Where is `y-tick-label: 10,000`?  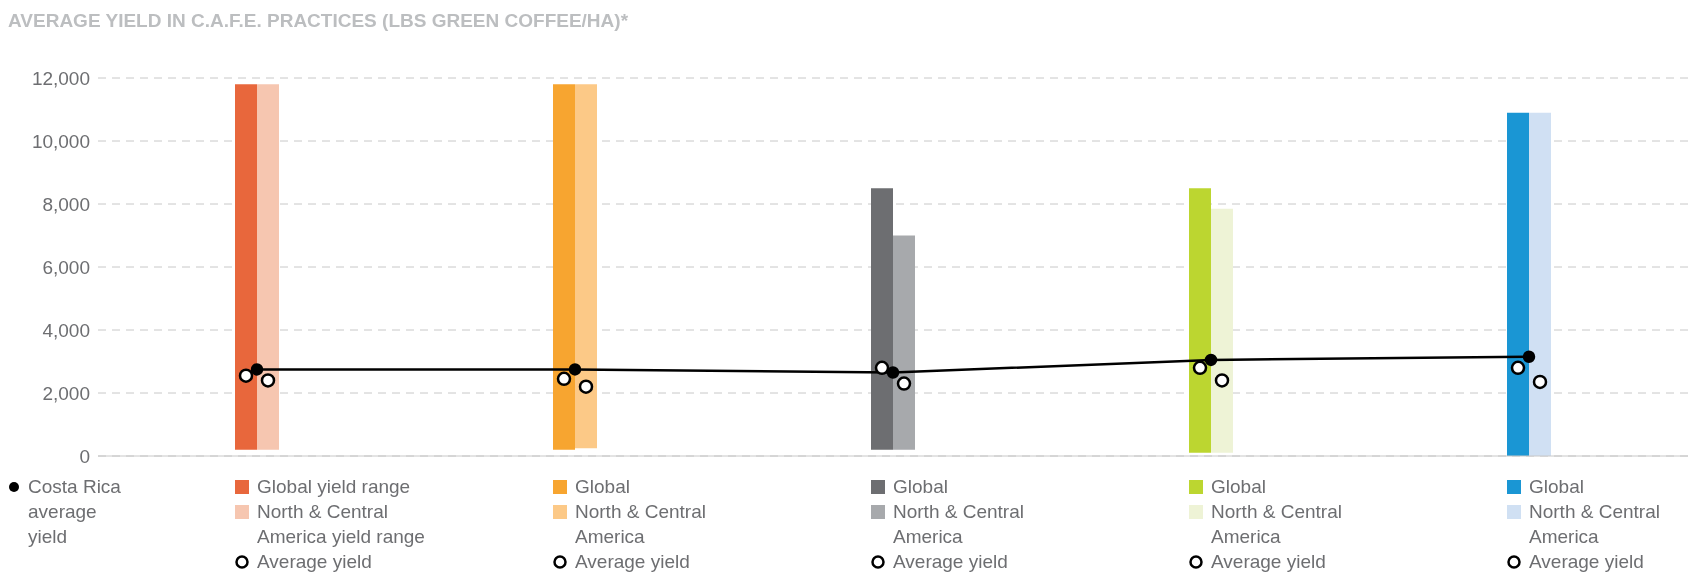 y-tick-label: 10,000 is located at coordinates (60, 141).